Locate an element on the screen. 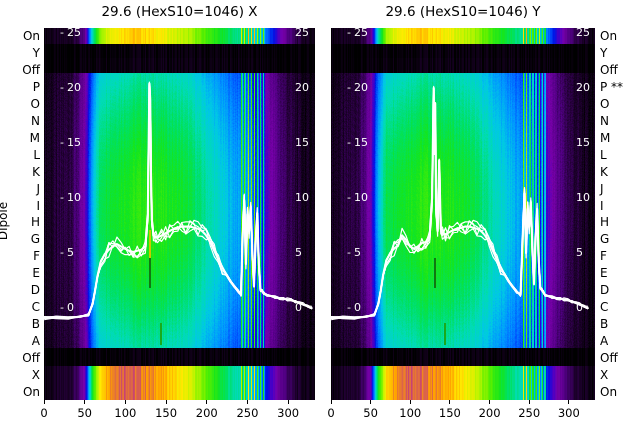 The image size is (640, 440). category-label-left-11: H is located at coordinates (35, 222).